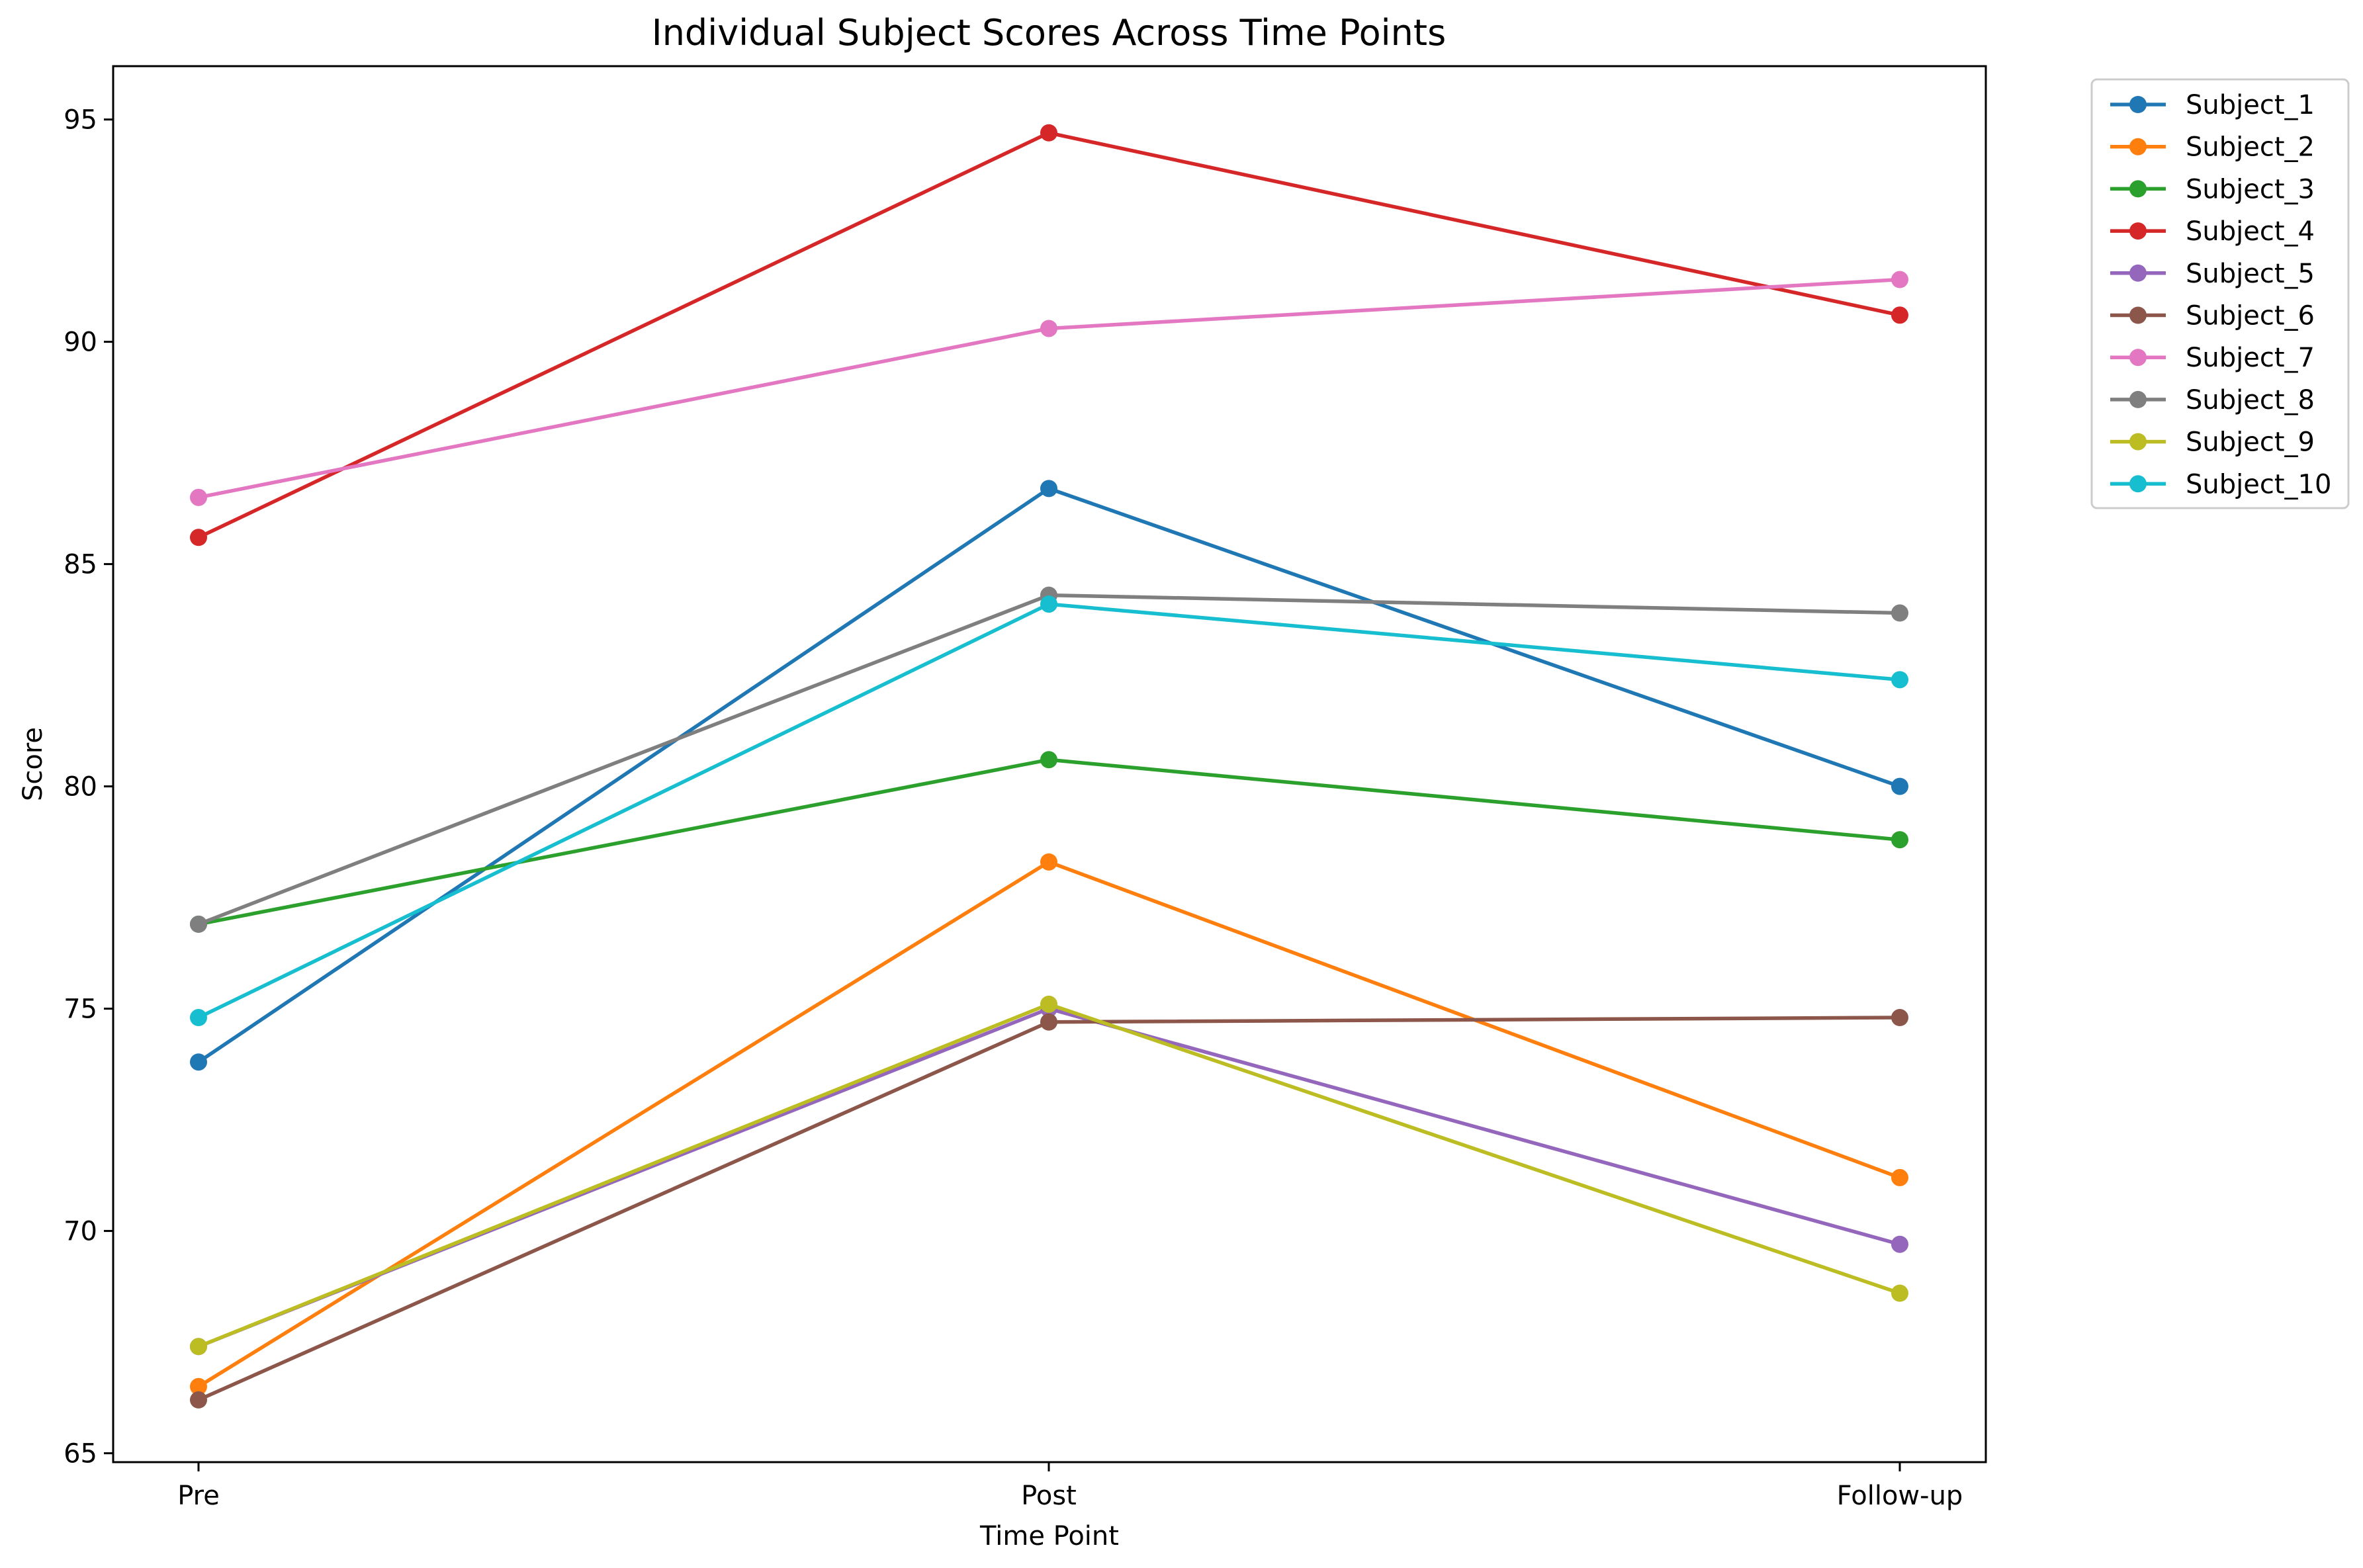  I want to click on y-tick-label: 65, so click(80, 1454).